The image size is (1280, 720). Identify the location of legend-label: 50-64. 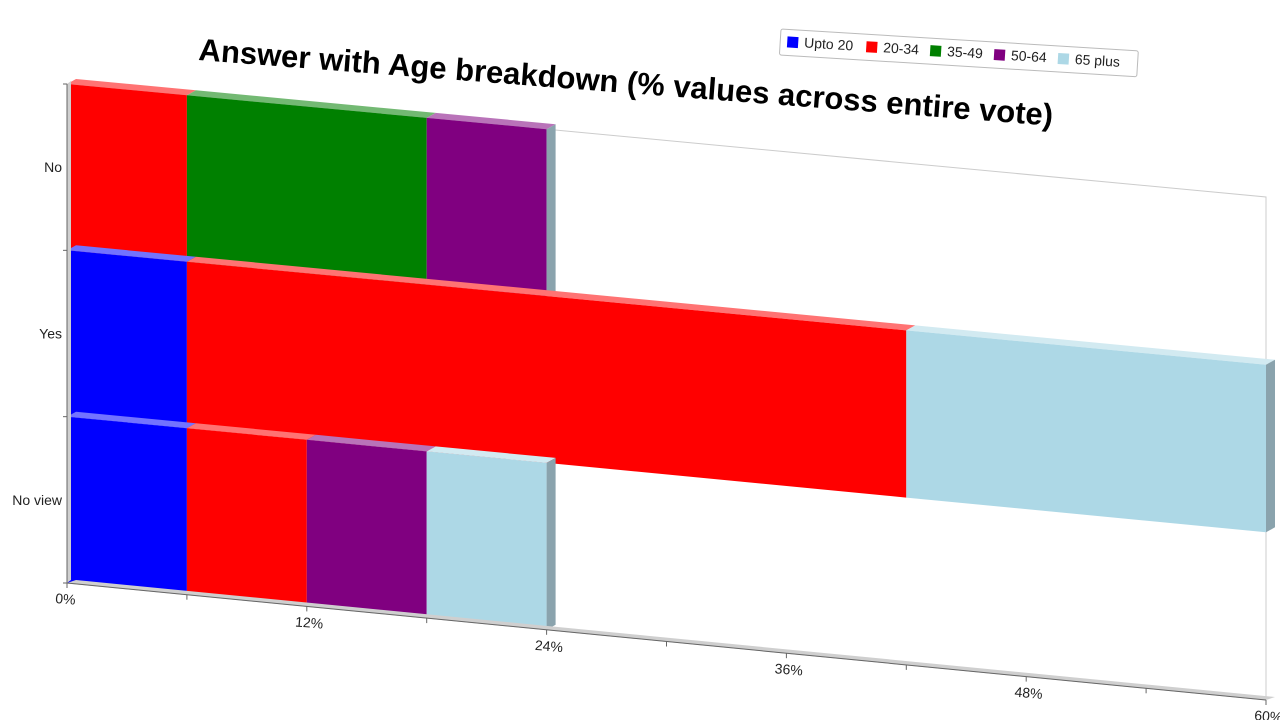
(1029, 56).